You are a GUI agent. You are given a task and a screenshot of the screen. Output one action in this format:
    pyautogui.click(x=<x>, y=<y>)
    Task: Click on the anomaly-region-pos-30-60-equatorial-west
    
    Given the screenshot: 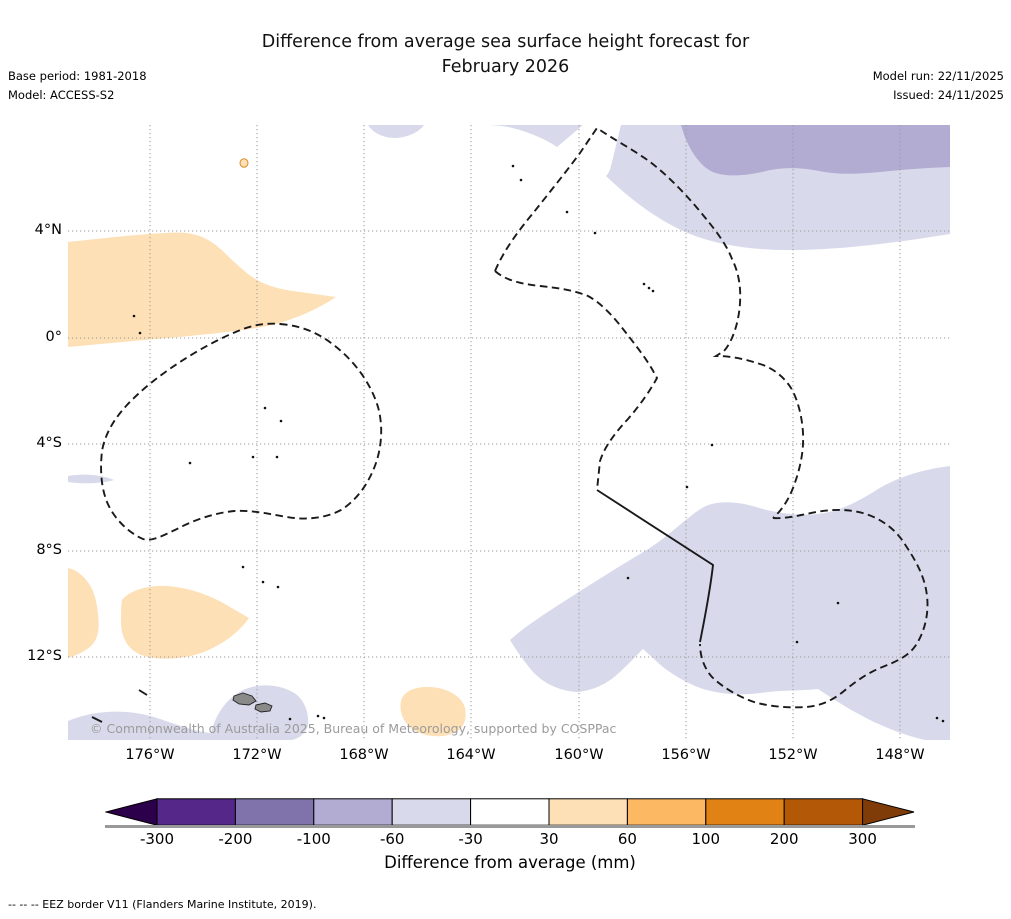 What is the action you would take?
    pyautogui.click(x=202, y=289)
    